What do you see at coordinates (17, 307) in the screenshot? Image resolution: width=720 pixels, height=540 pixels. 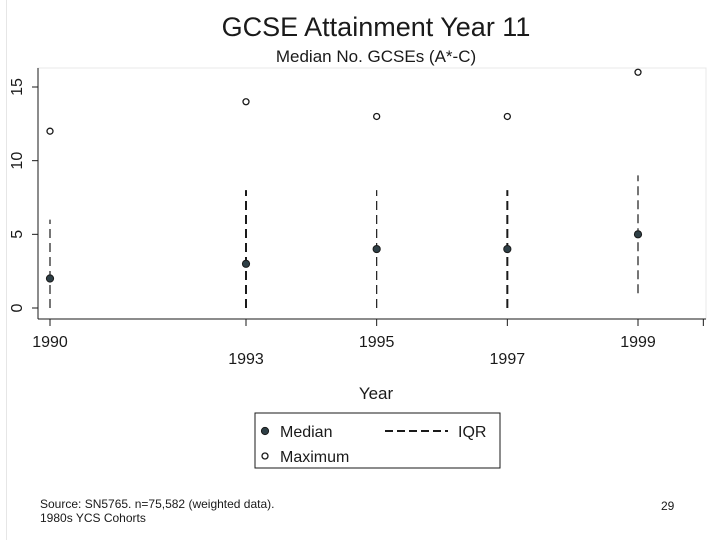 I see `y-tick-label: 0` at bounding box center [17, 307].